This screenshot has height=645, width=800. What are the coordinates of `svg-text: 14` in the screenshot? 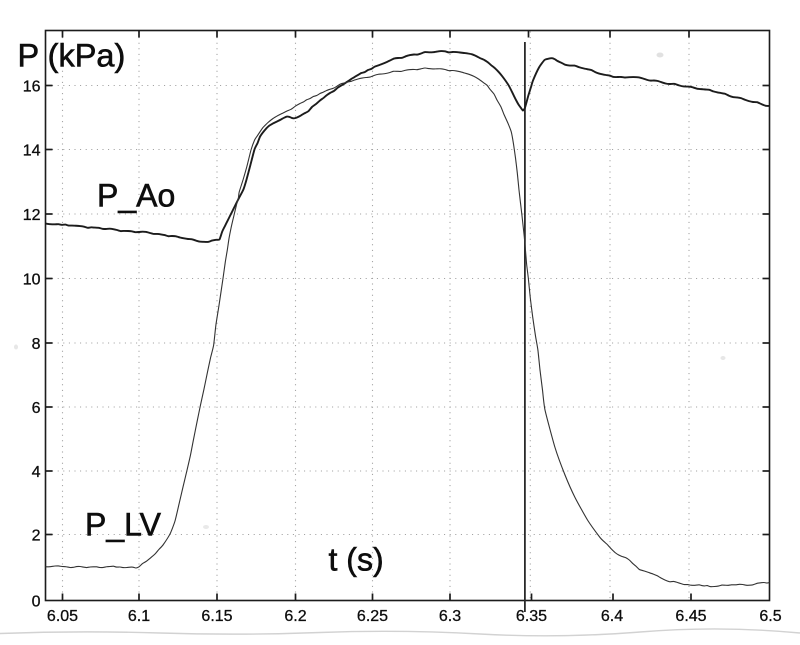 It's located at (32, 150).